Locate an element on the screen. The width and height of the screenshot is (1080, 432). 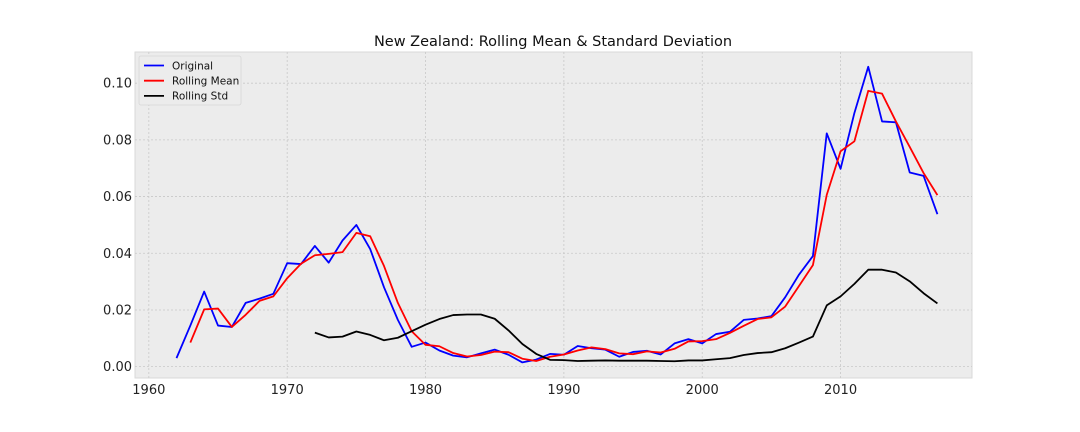
x-tick-label: 1990 is located at coordinates (563, 390).